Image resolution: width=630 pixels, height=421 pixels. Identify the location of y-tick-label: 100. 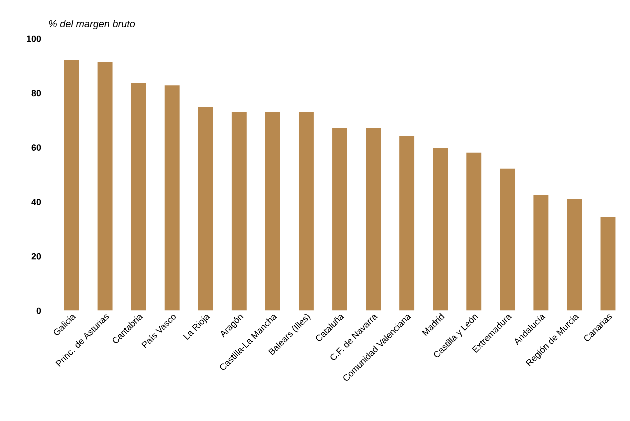
(34, 39).